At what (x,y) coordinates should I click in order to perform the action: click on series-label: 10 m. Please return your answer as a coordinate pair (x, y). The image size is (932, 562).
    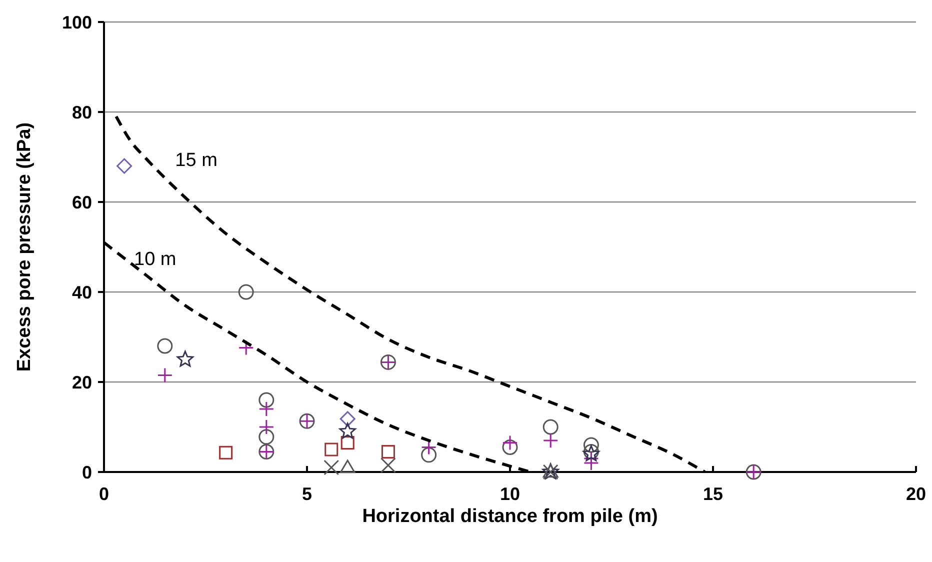
    Looking at the image, I should click on (155, 259).